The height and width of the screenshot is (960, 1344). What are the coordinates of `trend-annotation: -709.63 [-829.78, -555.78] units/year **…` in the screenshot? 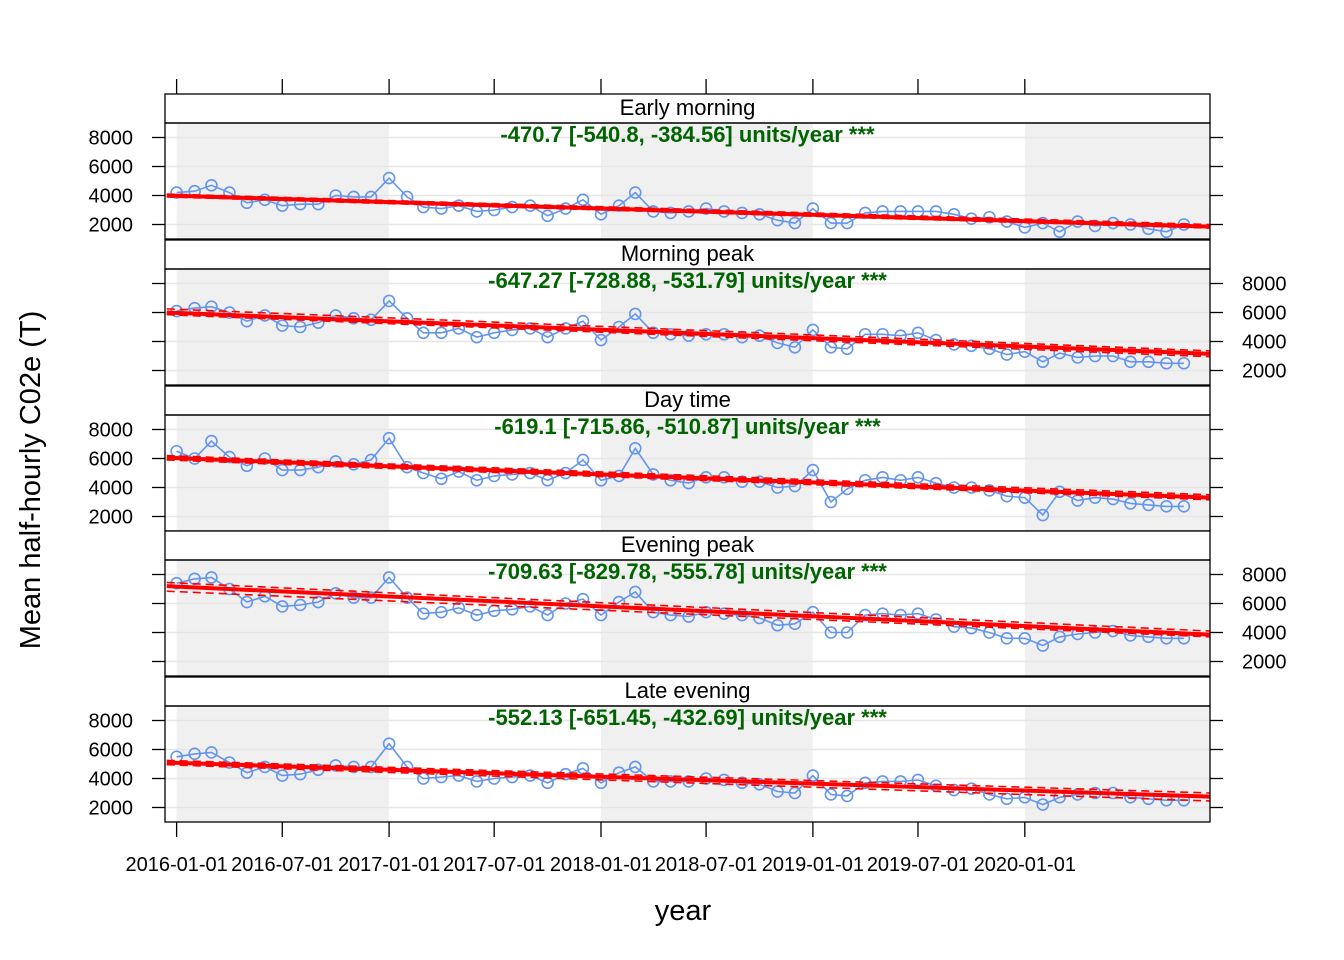 It's located at (687, 571).